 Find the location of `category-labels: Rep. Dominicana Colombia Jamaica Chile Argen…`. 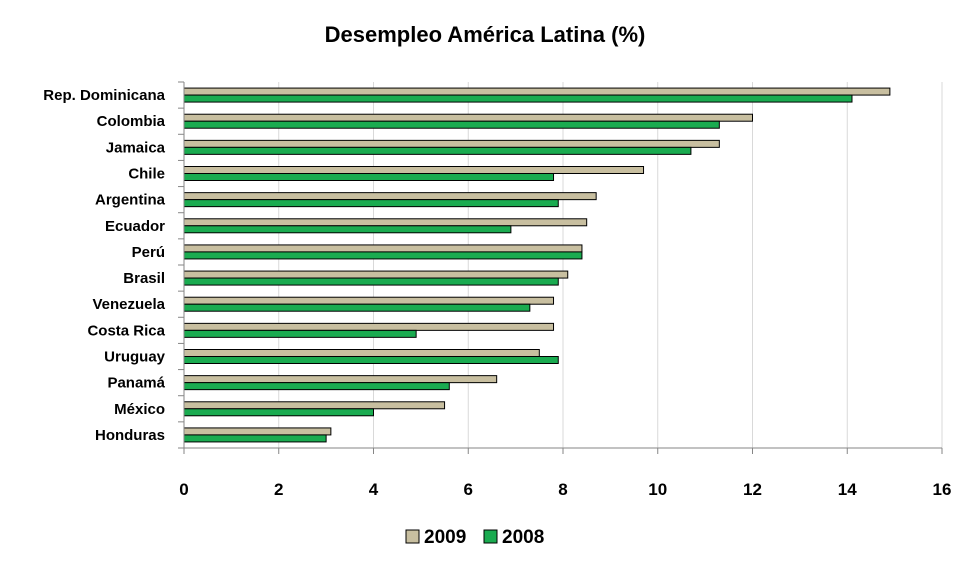

category-labels: Rep. Dominicana Colombia Jamaica Chile Argen… is located at coordinates (104, 265).